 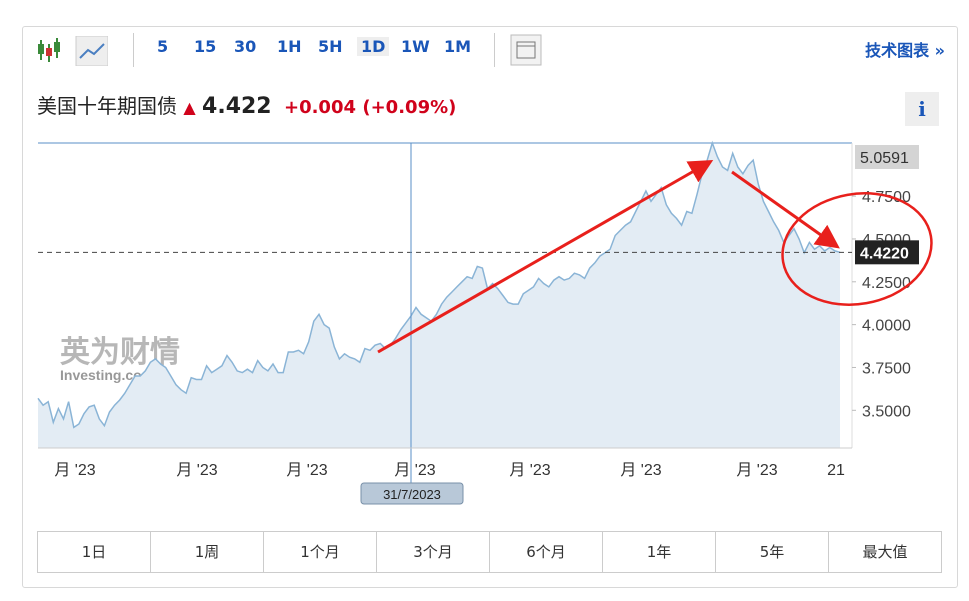 What do you see at coordinates (107, 375) in the screenshot?
I see `watermark: Investing.com` at bounding box center [107, 375].